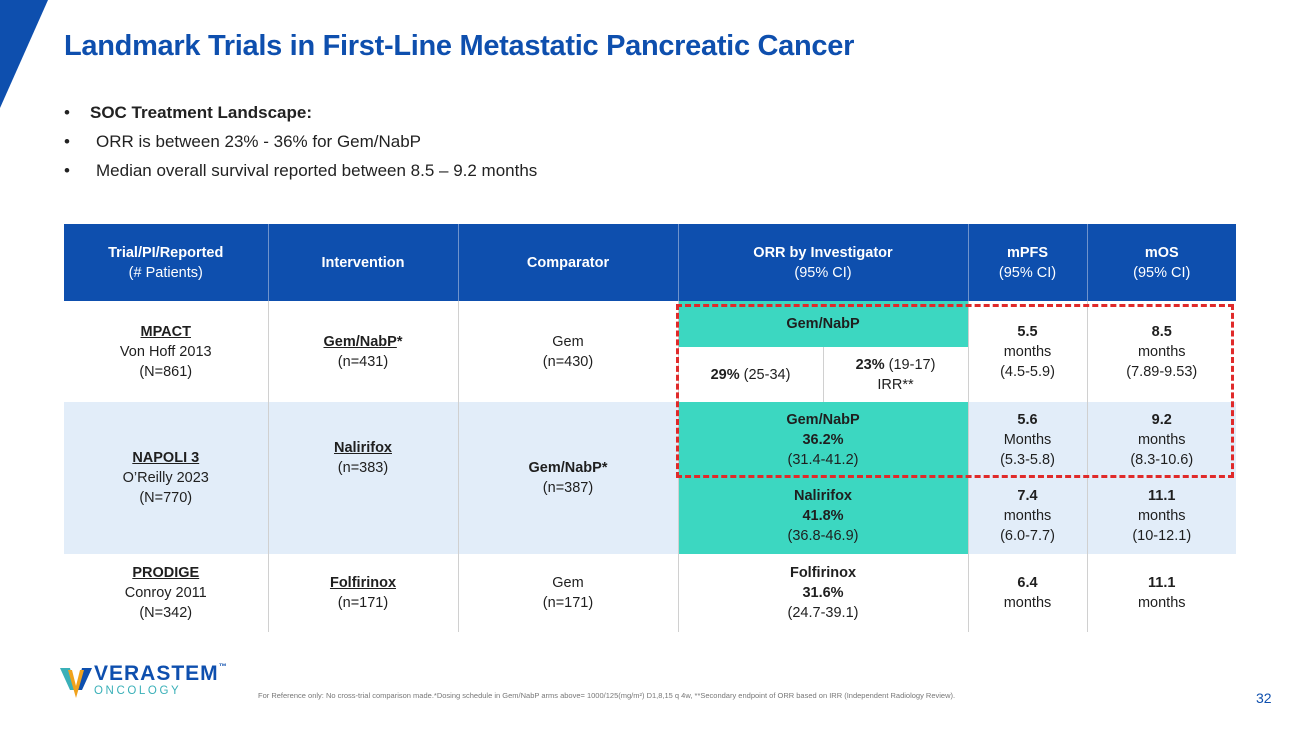 This screenshot has height=731, width=1300. What do you see at coordinates (1027, 516) in the screenshot?
I see `mpfs-cell-napoli-nalirifox: 7.4 months (6.0-7.7)` at bounding box center [1027, 516].